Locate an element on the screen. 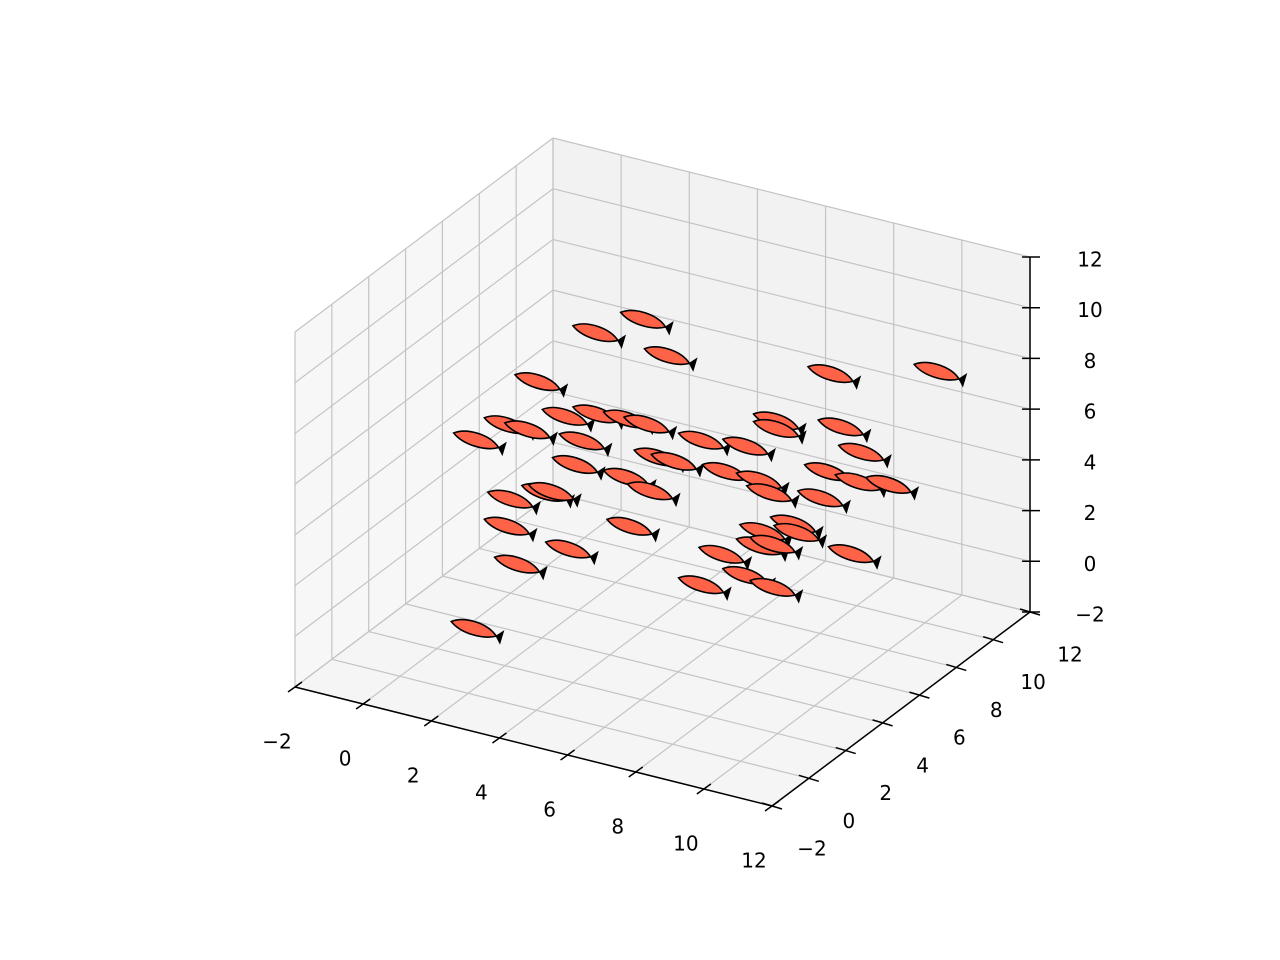 The width and height of the screenshot is (1280, 960). y-tick-label: 12 is located at coordinates (1069, 655).